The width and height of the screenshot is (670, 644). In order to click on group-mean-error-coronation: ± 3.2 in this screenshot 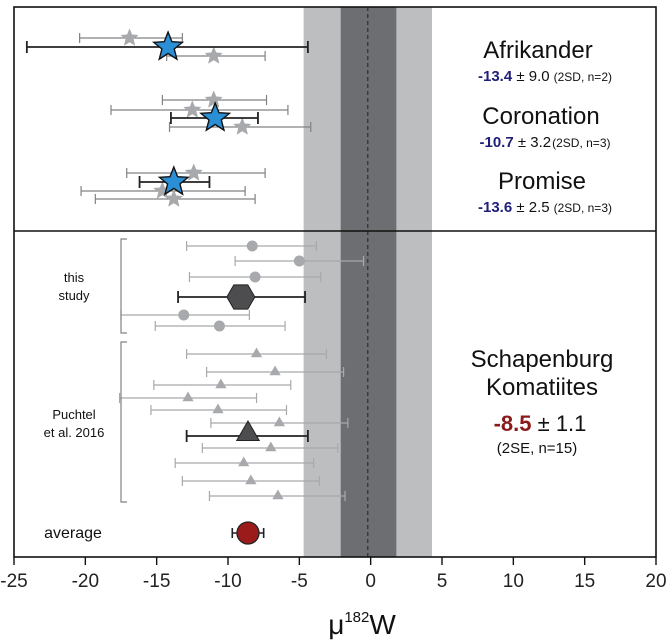, I will do `click(532, 142)`.